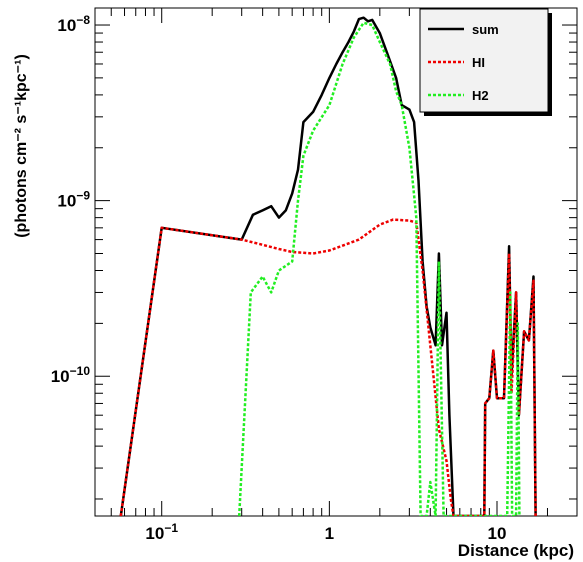 Image resolution: width=583 pixels, height=562 pixels. I want to click on legend: sum HI H2, so click(485, 62).